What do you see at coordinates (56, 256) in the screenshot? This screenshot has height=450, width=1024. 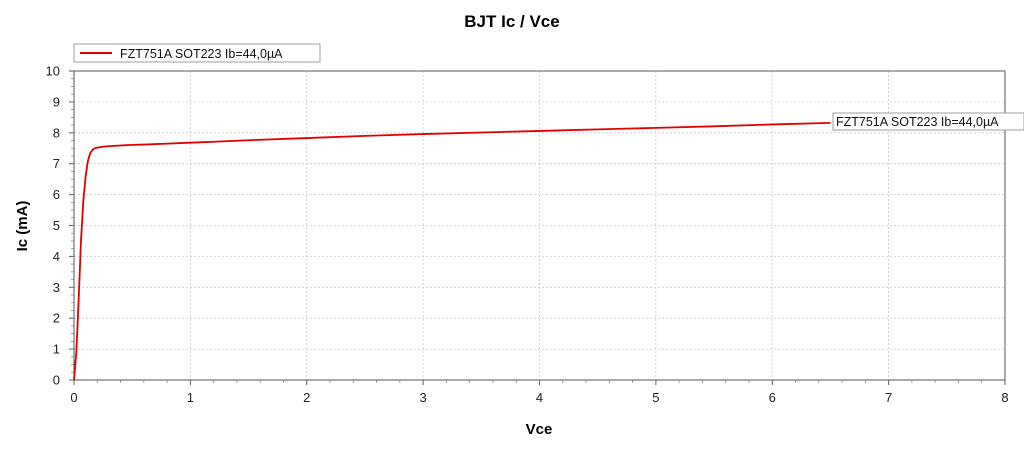 I see `y-tick-label: 4` at bounding box center [56, 256].